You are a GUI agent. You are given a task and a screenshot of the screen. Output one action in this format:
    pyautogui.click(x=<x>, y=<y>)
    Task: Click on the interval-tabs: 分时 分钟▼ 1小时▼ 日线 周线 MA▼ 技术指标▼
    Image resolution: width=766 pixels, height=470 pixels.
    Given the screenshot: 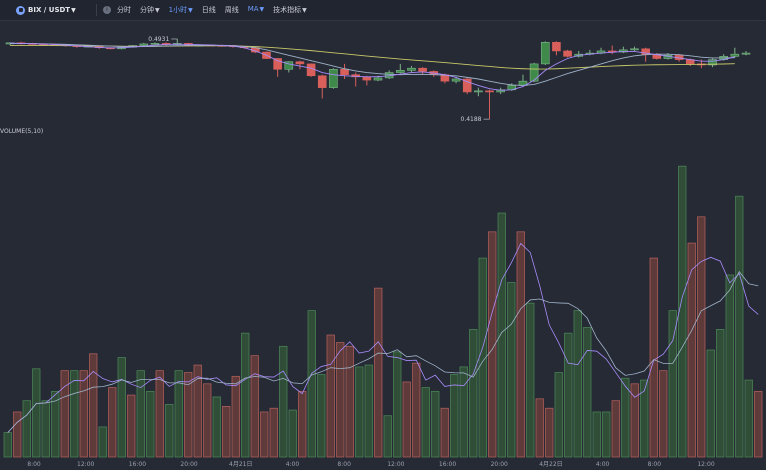 What is the action you would take?
    pyautogui.click(x=216, y=10)
    